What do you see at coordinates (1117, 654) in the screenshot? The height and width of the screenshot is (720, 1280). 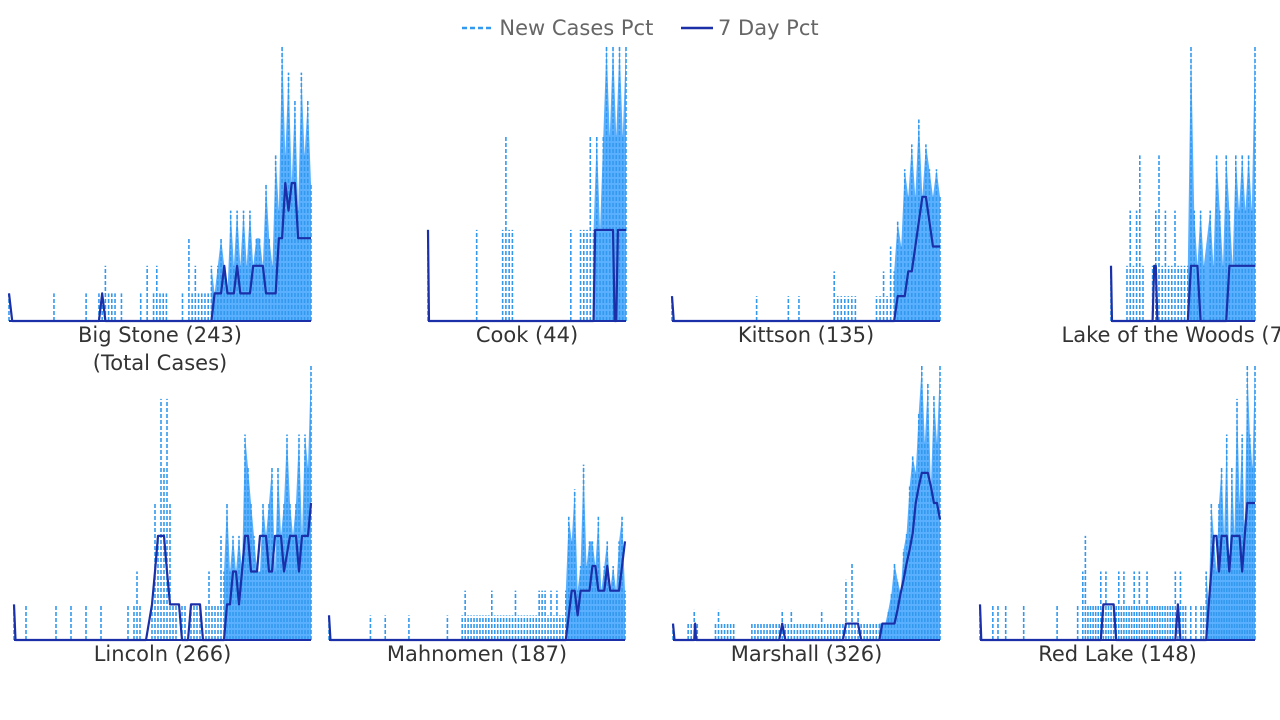 I see `panel-title-text: Red Lake (148)` at bounding box center [1117, 654].